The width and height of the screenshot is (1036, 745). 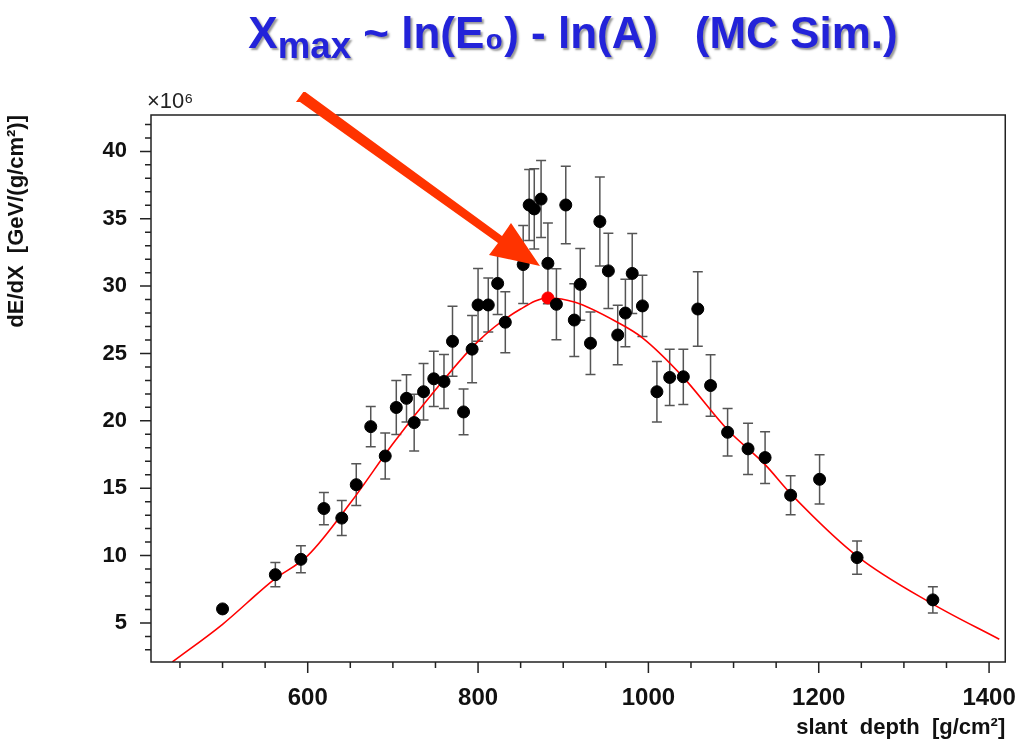 I want to click on x-tick-label: 800, so click(x=478, y=697).